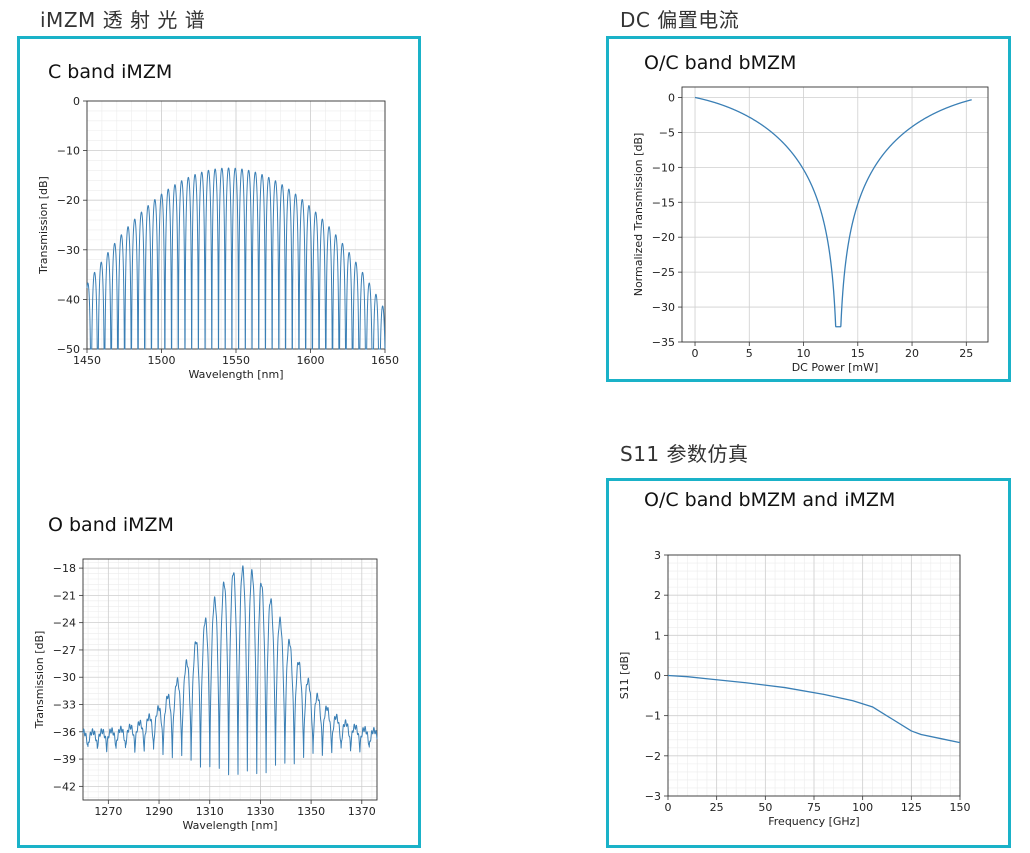  I want to click on dc_bias-y-tick-label: −35, so click(663, 342).